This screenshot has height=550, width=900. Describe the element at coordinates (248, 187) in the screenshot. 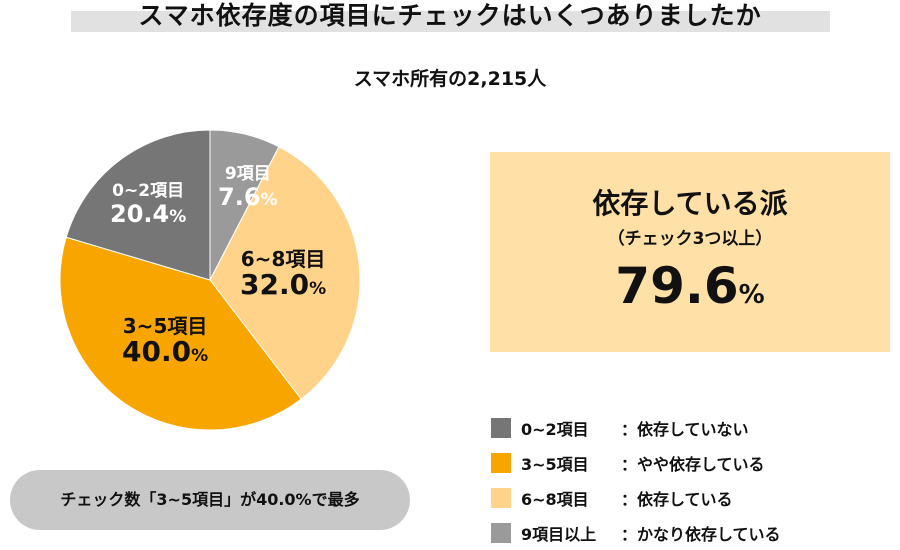

I see `label-9: 9項目 7.6%` at that location.